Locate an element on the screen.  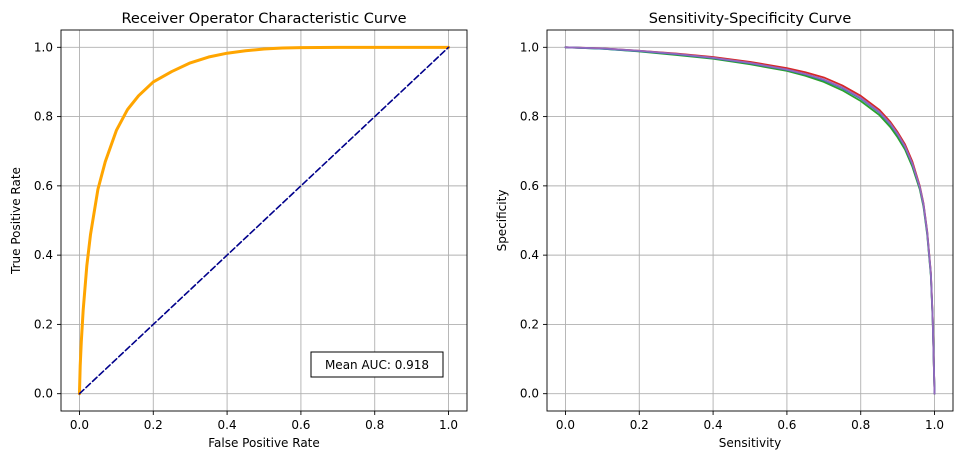
roc-y-ticks: 0.0 0.2 0.4 0.6 0.8 1.0 is located at coordinates (47, 220).